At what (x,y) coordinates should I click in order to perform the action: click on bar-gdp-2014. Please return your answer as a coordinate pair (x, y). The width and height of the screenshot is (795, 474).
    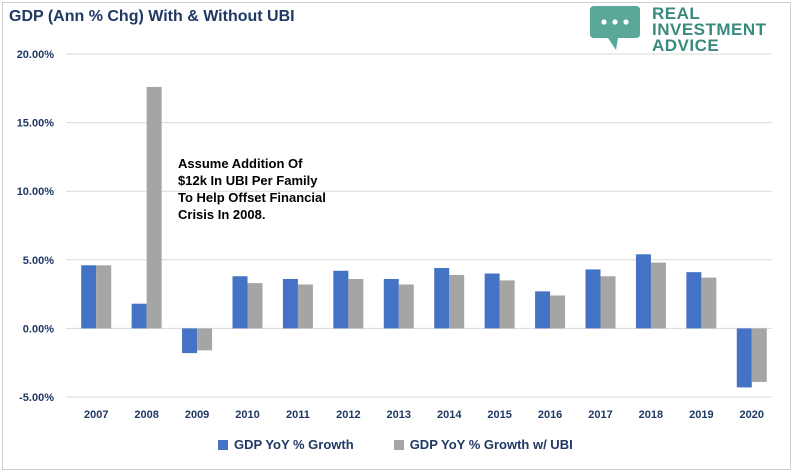
    Looking at the image, I should click on (442, 298).